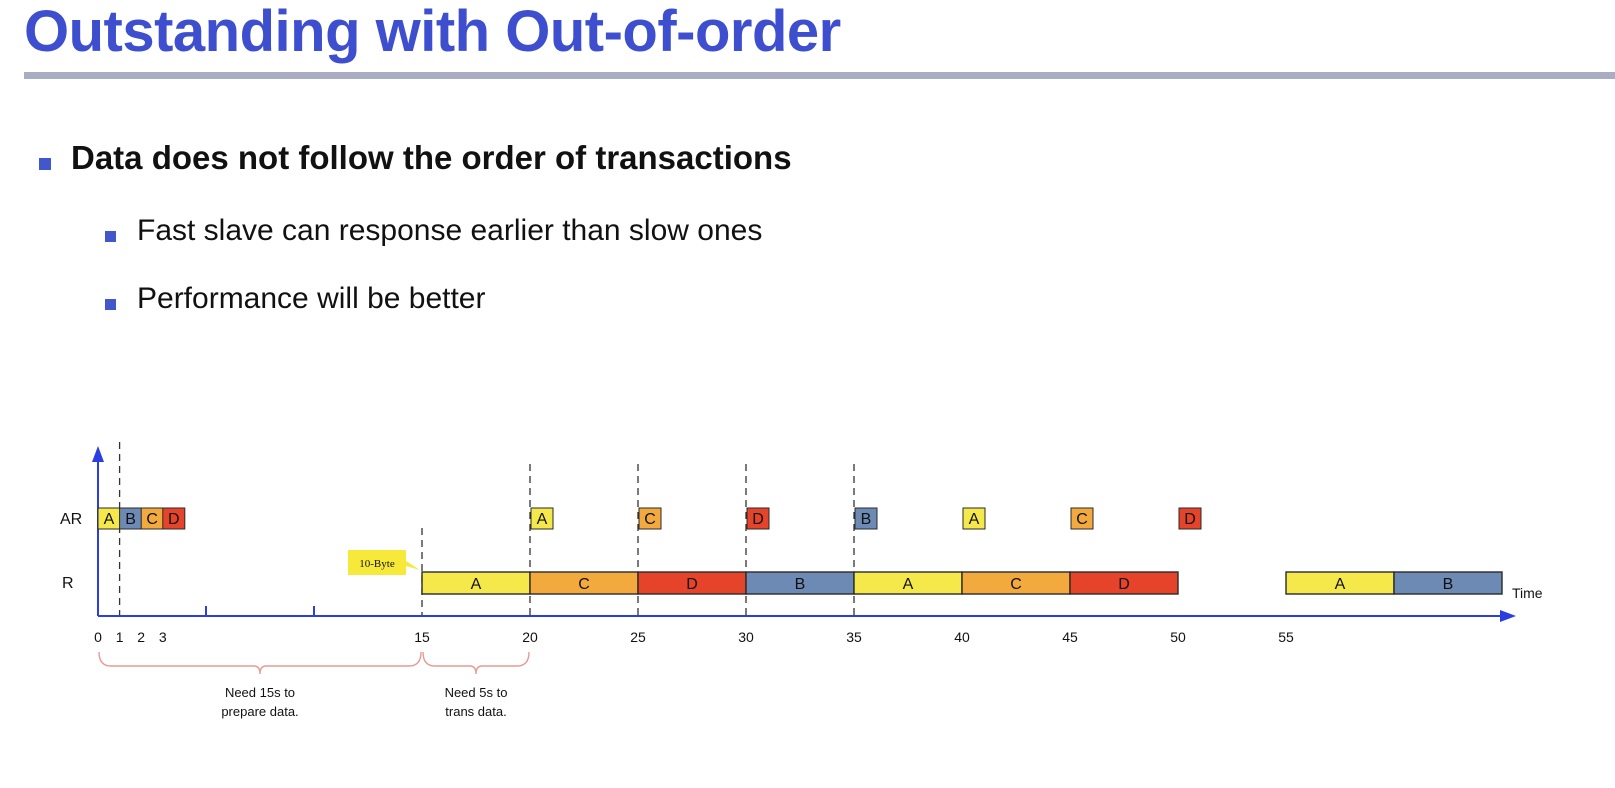  What do you see at coordinates (120, 637) in the screenshot?
I see `axis-tick-label: 1` at bounding box center [120, 637].